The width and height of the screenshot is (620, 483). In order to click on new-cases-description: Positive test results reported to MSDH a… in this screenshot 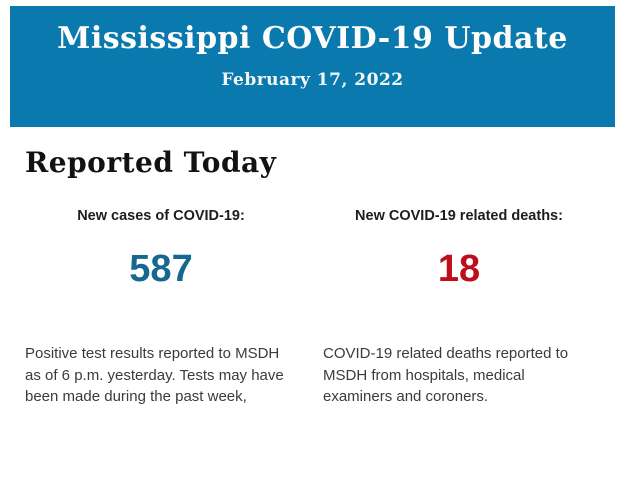, I will do `click(154, 375)`.